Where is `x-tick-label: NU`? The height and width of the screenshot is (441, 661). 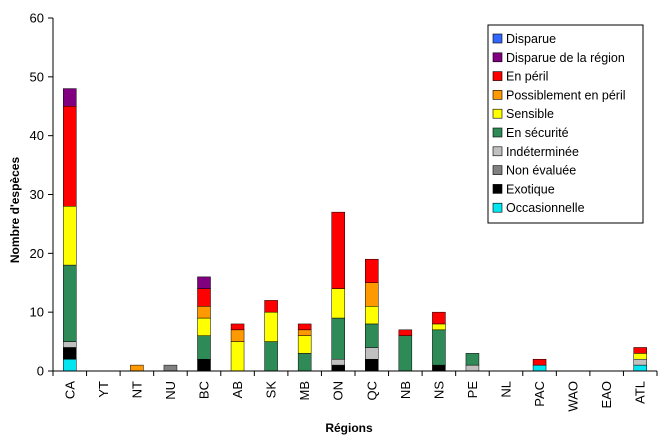
x-tick-label: NU is located at coordinates (170, 390).